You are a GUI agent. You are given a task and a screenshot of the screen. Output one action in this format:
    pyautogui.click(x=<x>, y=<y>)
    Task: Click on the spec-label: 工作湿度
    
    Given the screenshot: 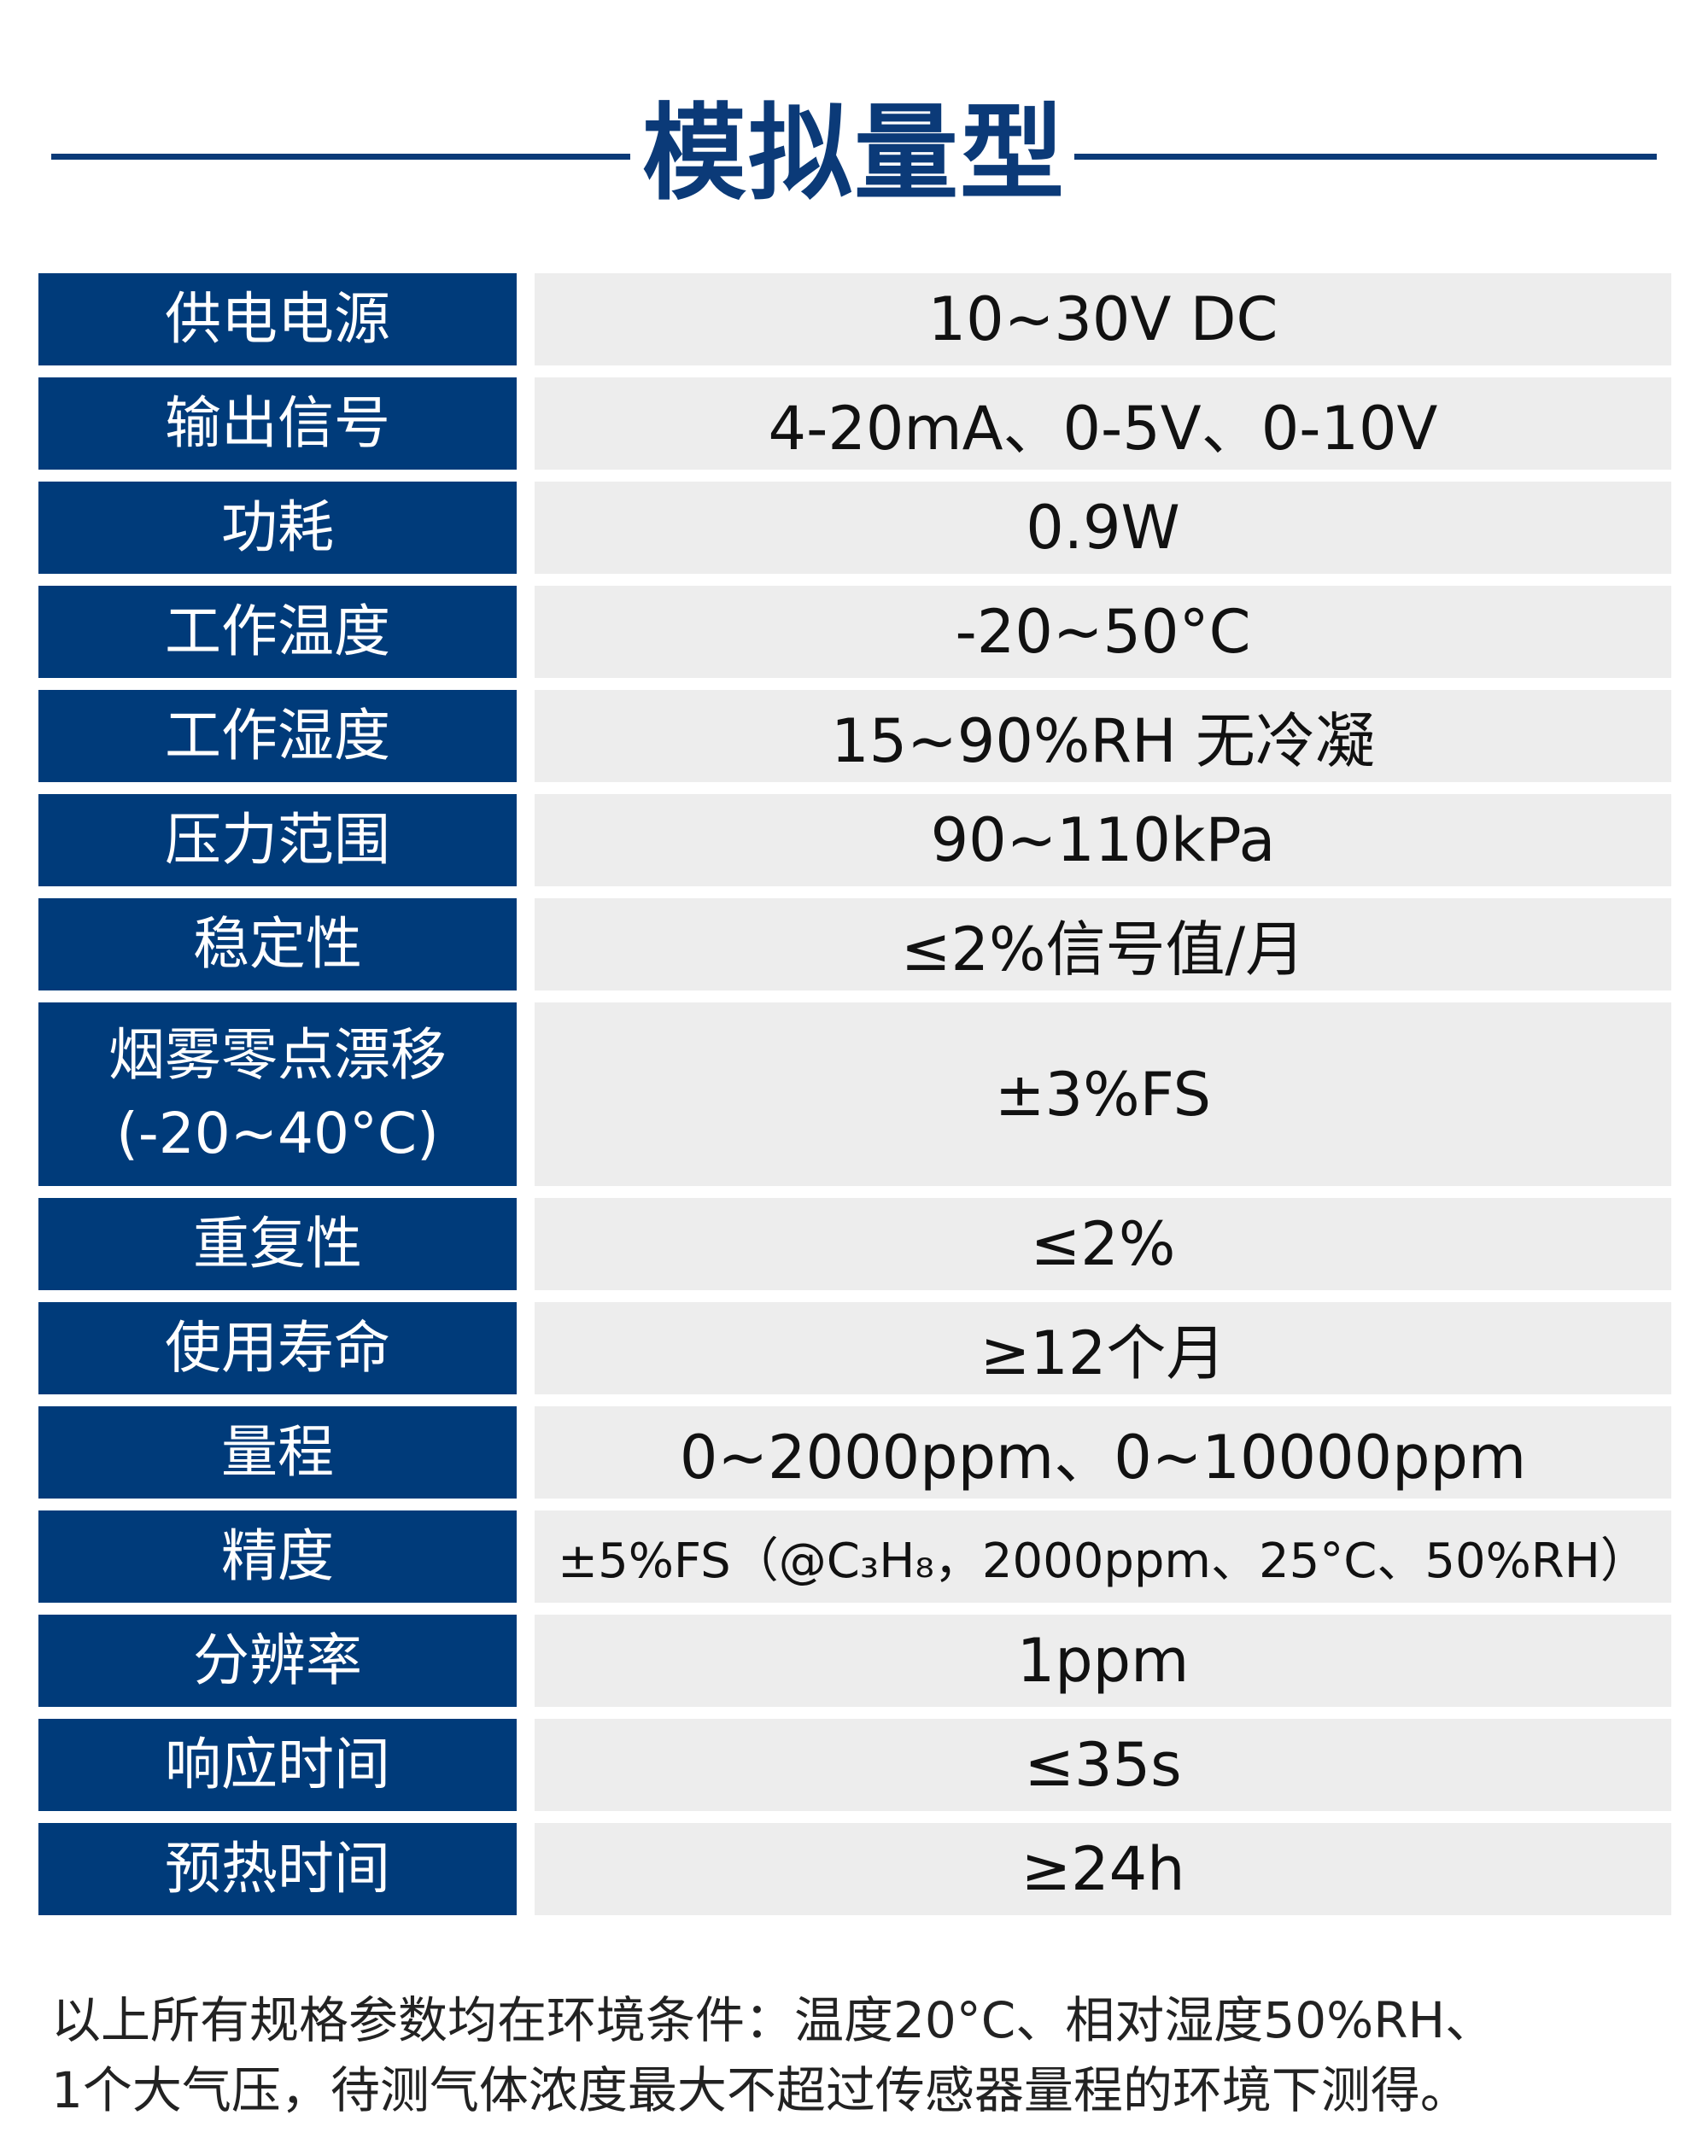 What is the action you would take?
    pyautogui.click(x=277, y=736)
    